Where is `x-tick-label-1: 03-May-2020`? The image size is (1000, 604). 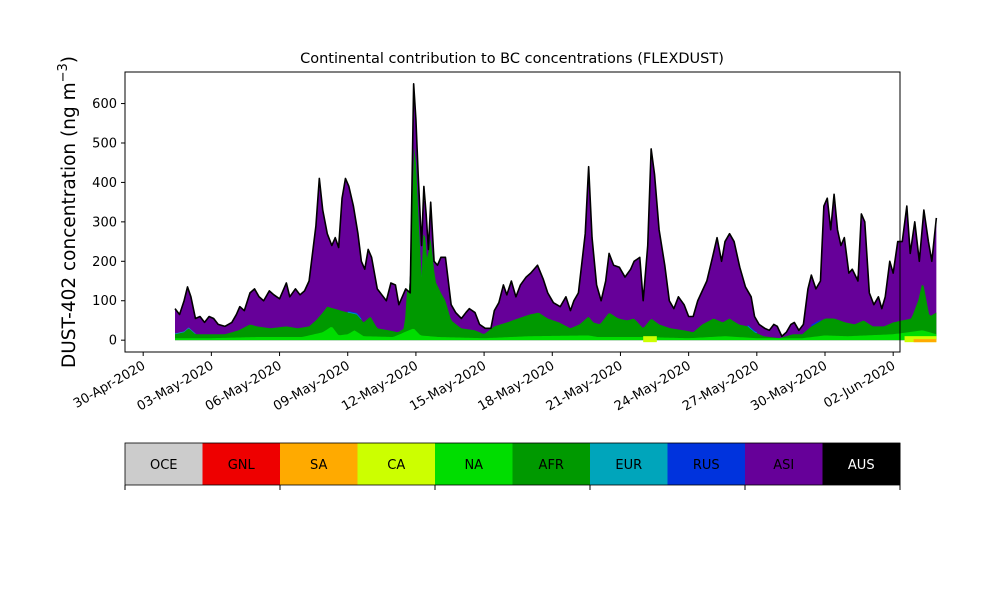 x-tick-label-1: 03-May-2020 is located at coordinates (176, 386).